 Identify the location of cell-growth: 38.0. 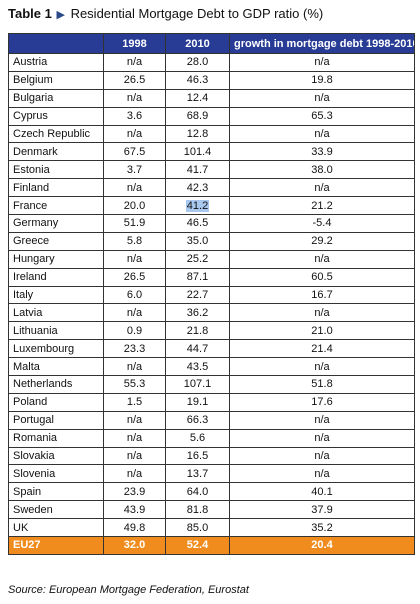
(322, 170).